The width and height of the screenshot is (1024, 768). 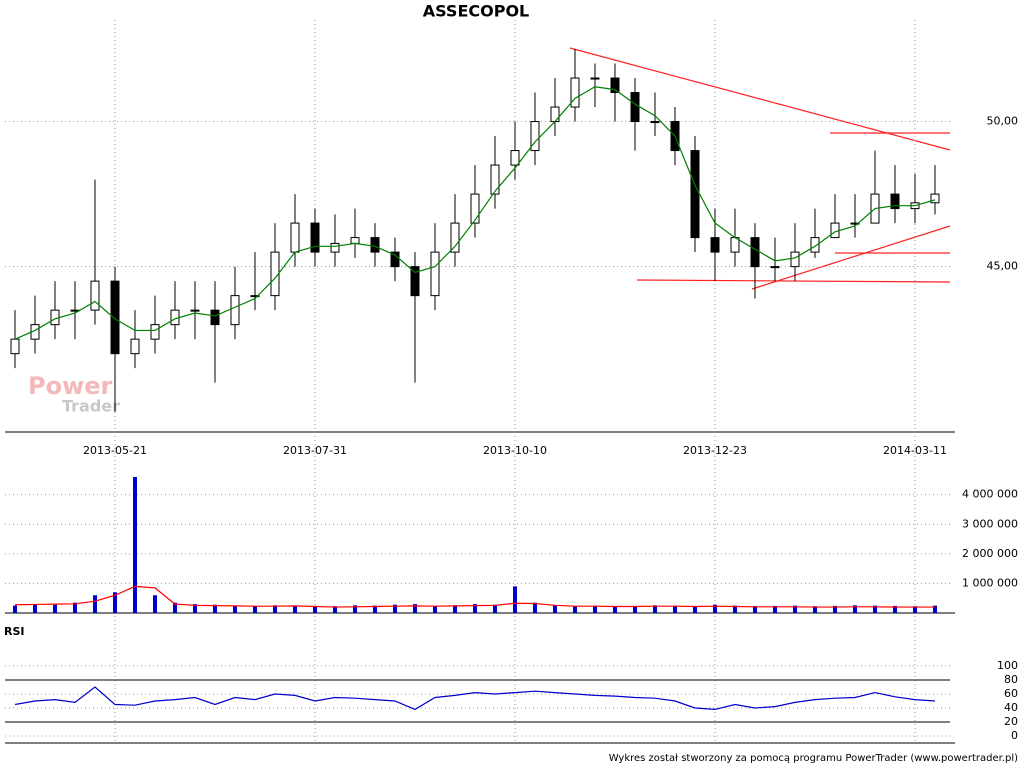 I want to click on y-tick-label: 50,00, so click(x=1003, y=121).